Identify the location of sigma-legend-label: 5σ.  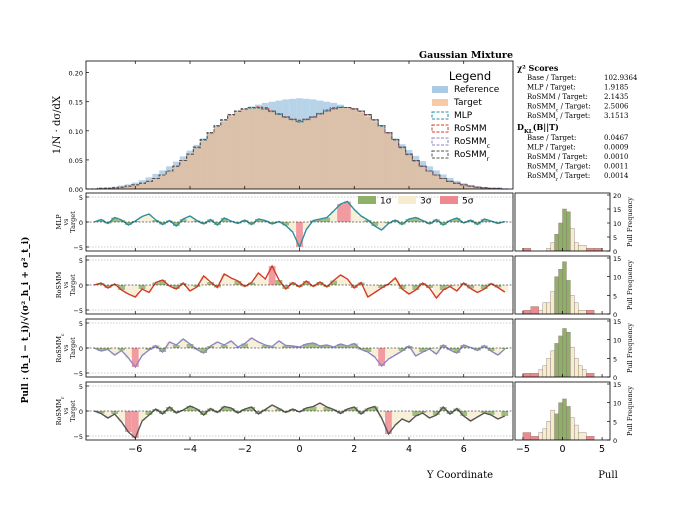
(468, 202).